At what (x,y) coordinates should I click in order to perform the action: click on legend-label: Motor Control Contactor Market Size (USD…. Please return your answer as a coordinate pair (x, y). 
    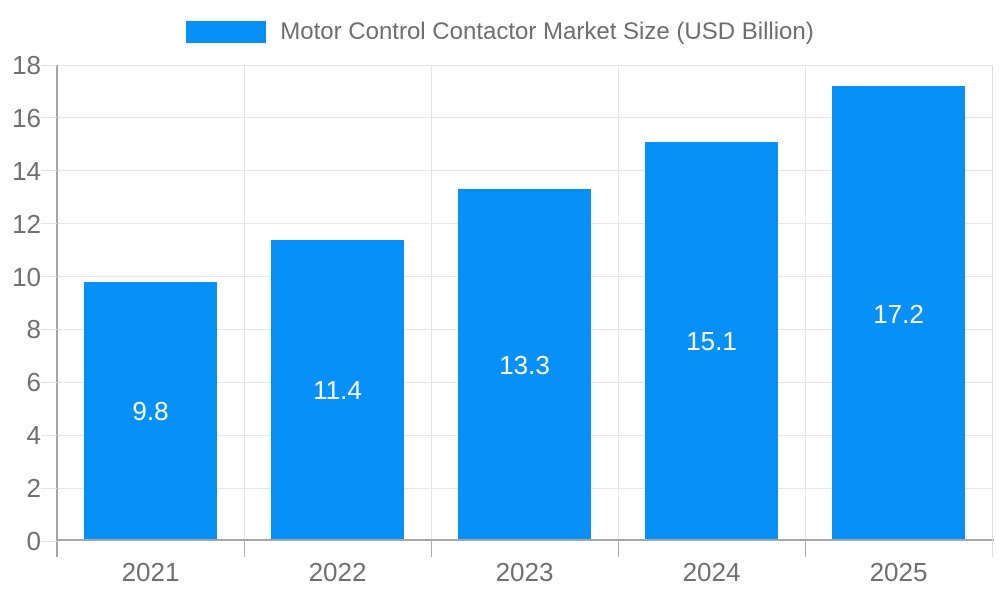
    Looking at the image, I should click on (547, 31).